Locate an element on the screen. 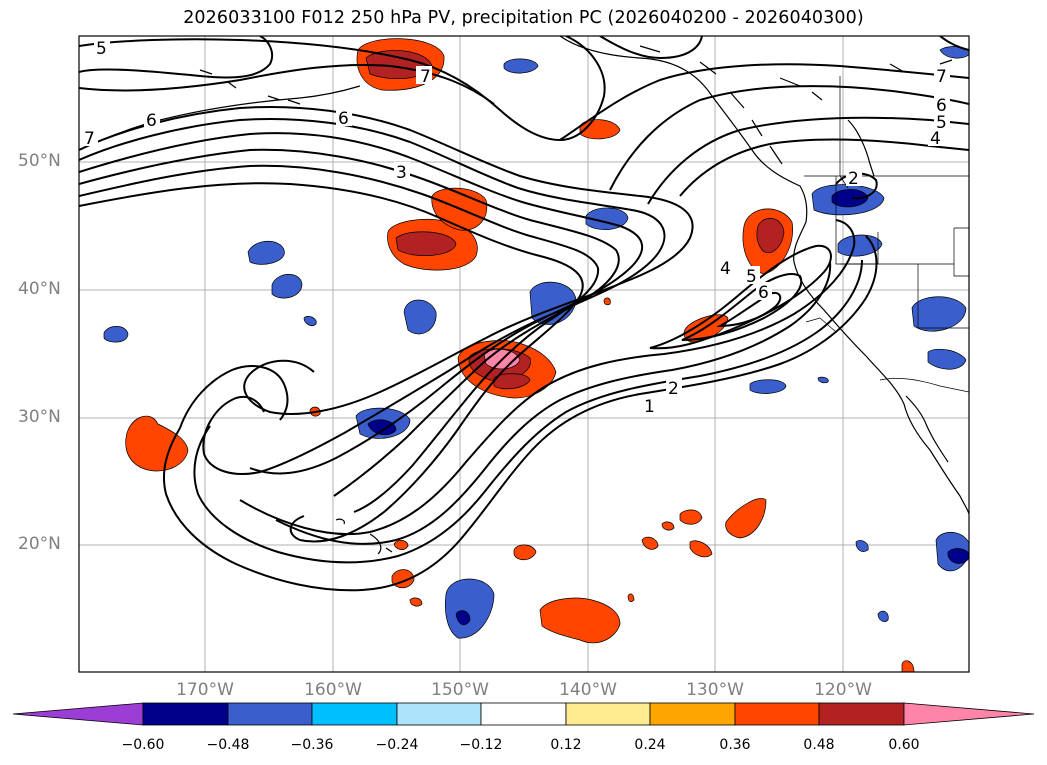 This screenshot has width=1047, height=765. lon-label: 130°W is located at coordinates (715, 690).